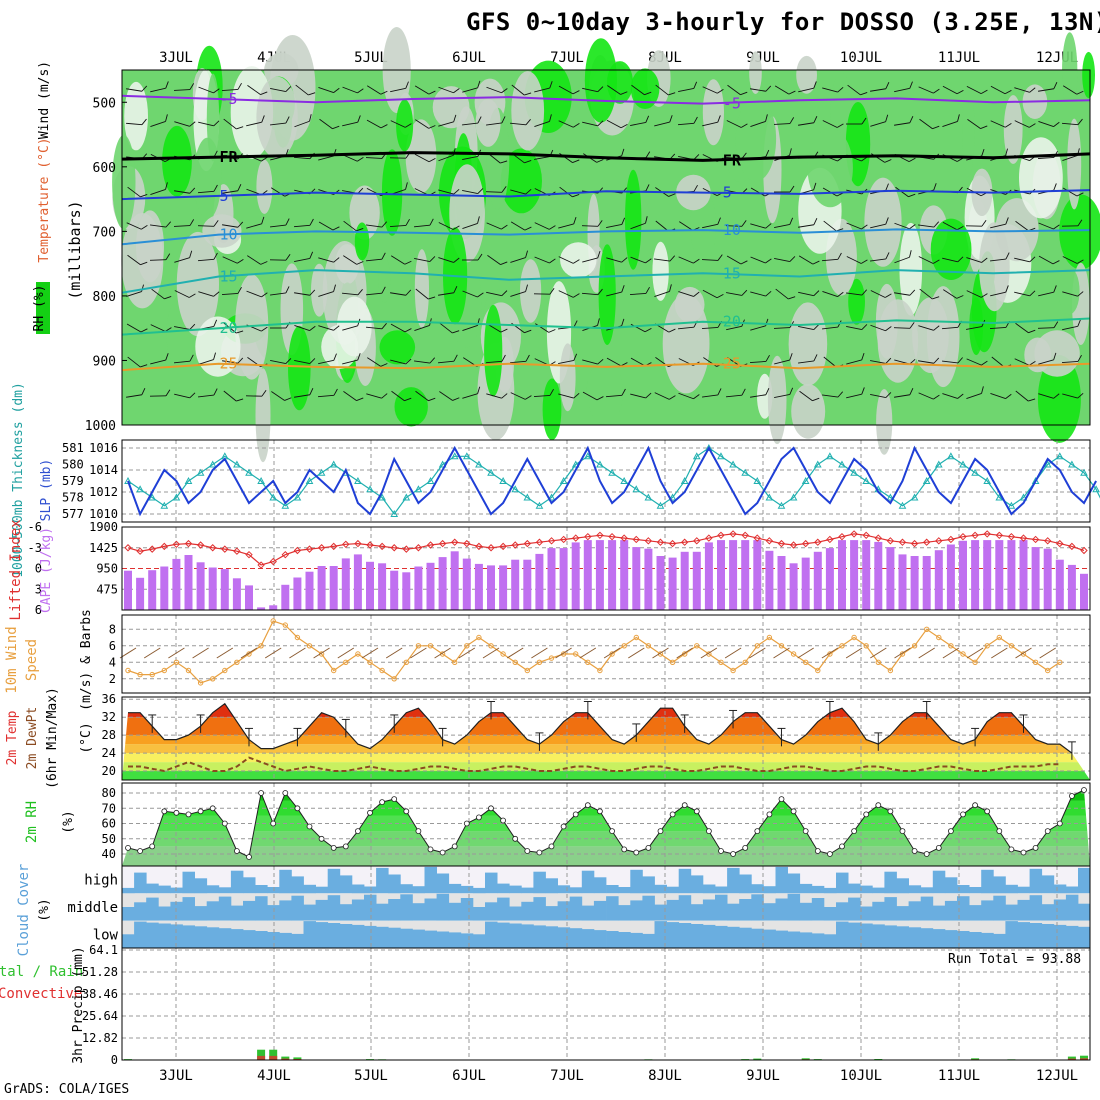 This screenshot has height=1100, width=1100. What do you see at coordinates (104, 168) in the screenshot?
I see `pressure-tick-label: 600` at bounding box center [104, 168].